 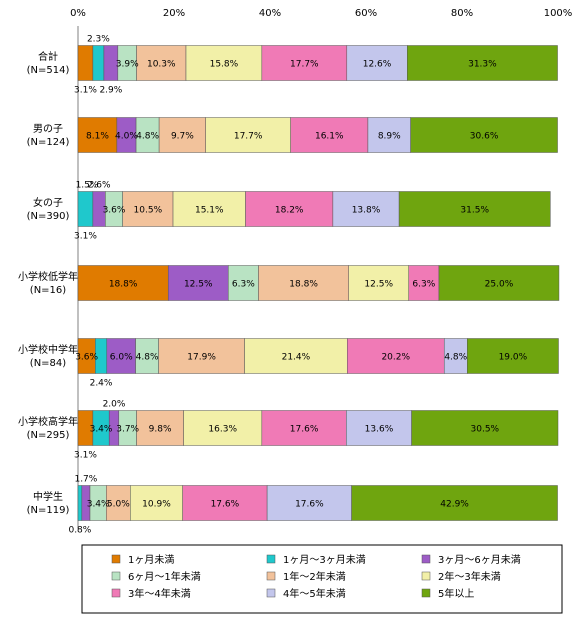 What do you see at coordinates (101, 430) in the screenshot?
I see `value-label: 3.4%` at bounding box center [101, 430].